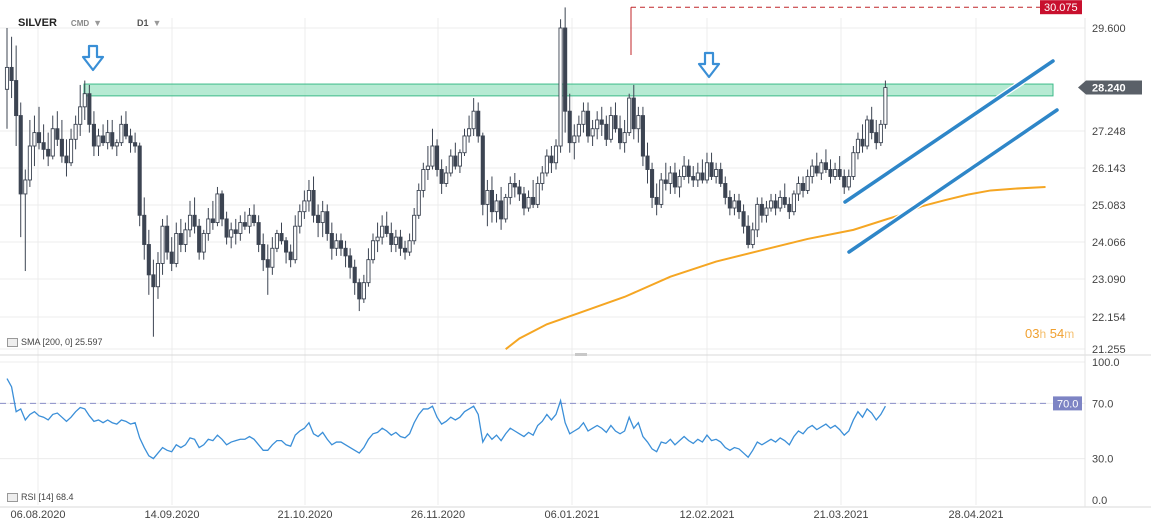  I want to click on down-arrow-icon, so click(93, 58).